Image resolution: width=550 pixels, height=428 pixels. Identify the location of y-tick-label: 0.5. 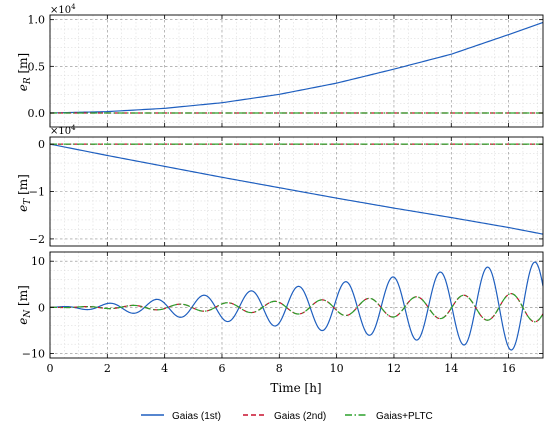
(37, 66).